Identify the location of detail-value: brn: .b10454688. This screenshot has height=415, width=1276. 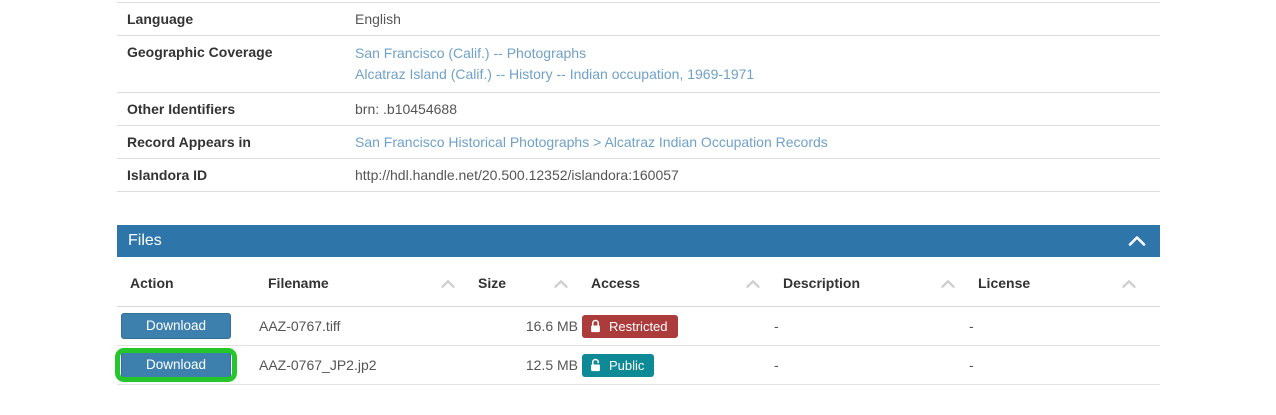
(752, 109).